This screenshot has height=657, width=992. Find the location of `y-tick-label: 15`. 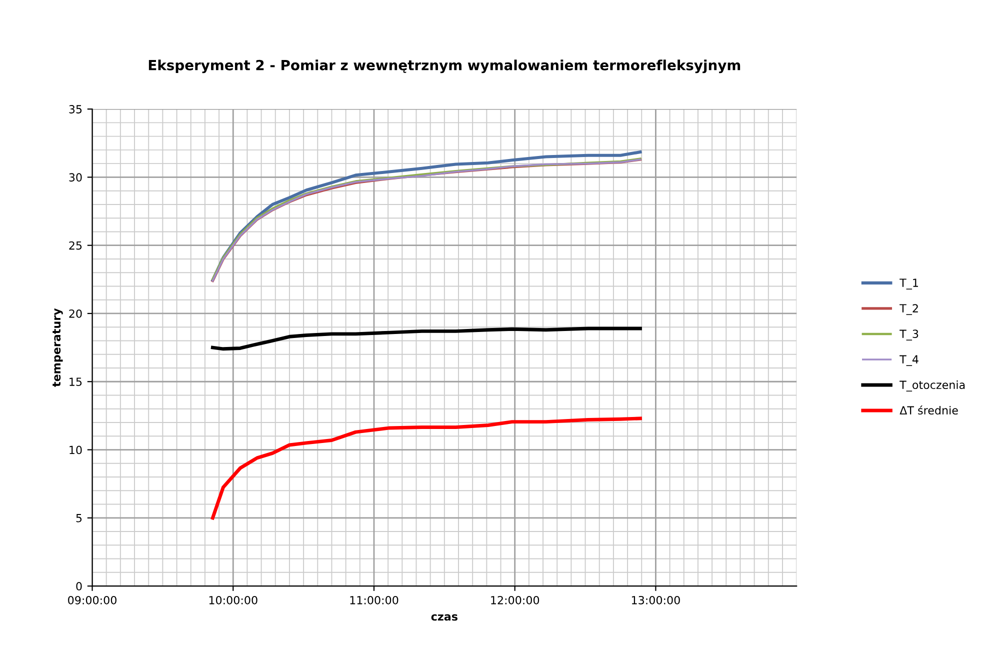

y-tick-label: 15 is located at coordinates (76, 382).